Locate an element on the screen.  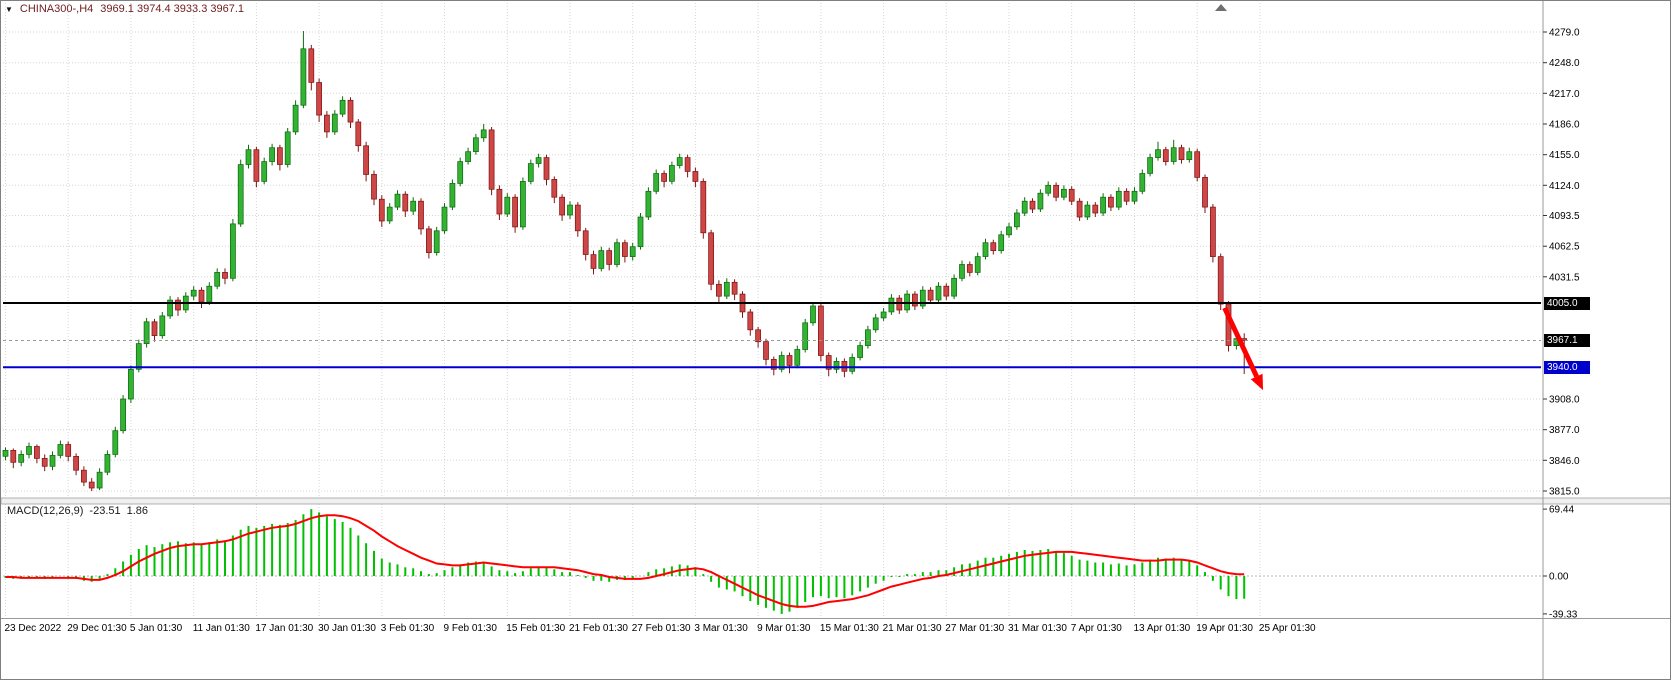
svg-text: 3 Feb 01:30 is located at coordinates (408, 628).